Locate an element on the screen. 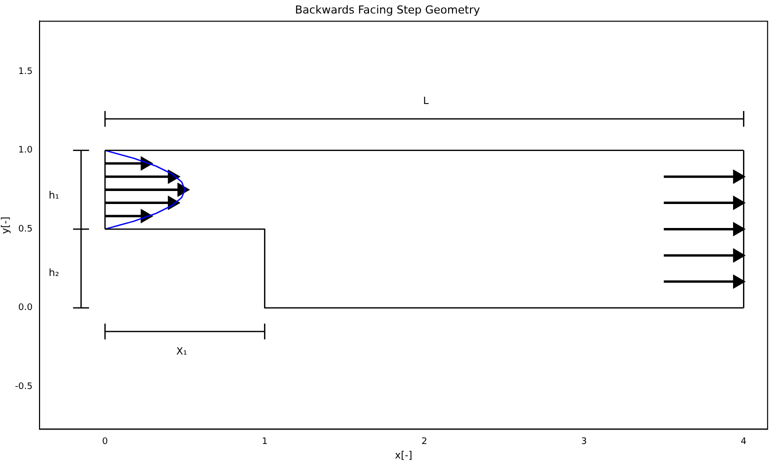  y-tick-label: 1.5 is located at coordinates (25, 71).